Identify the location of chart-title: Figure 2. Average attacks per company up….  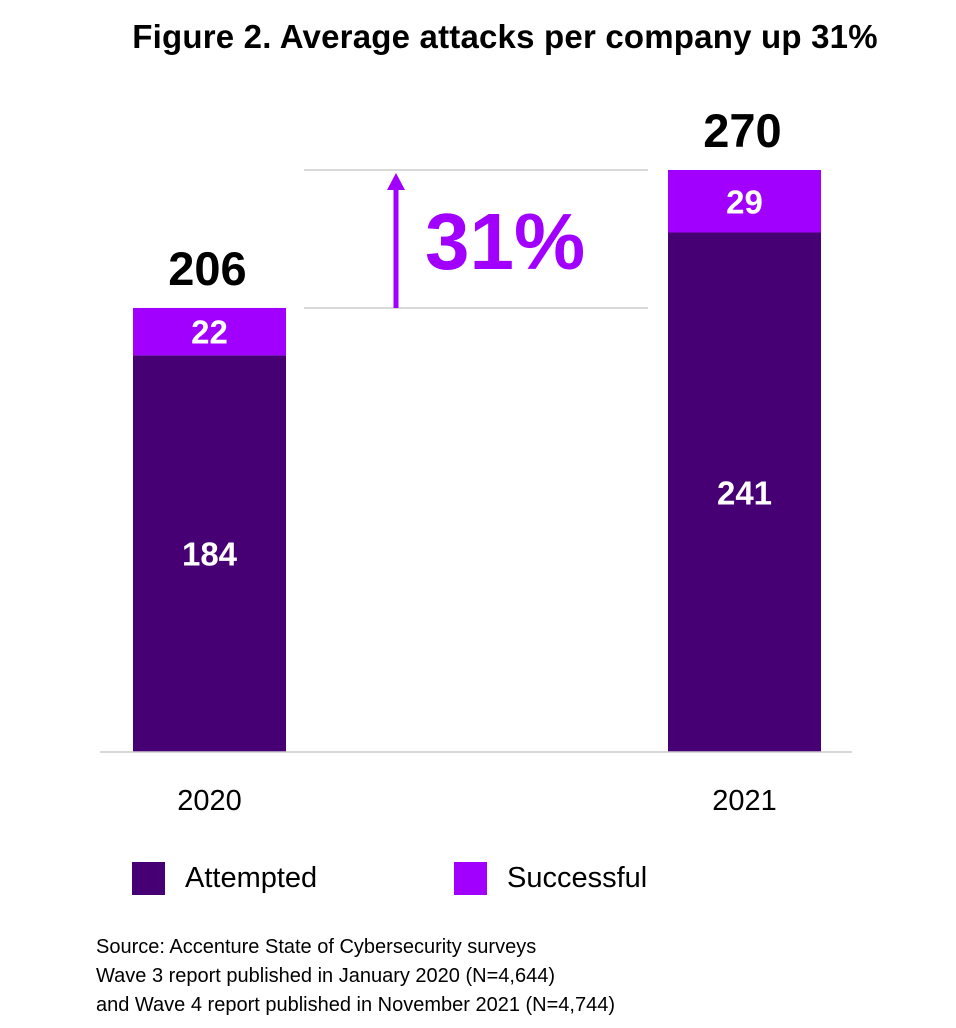
(505, 36).